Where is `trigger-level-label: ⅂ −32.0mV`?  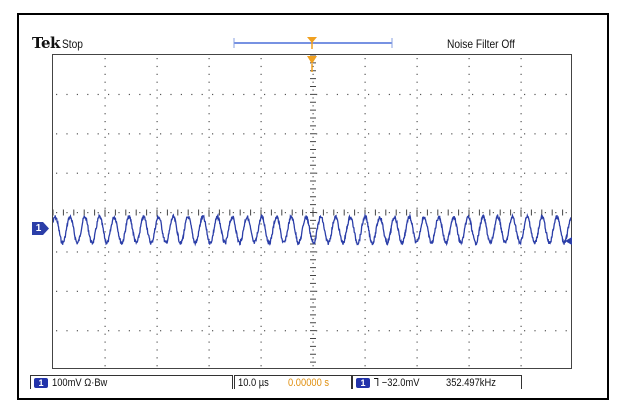 trigger-level-label: ⅂ −32.0mV is located at coordinates (397, 383).